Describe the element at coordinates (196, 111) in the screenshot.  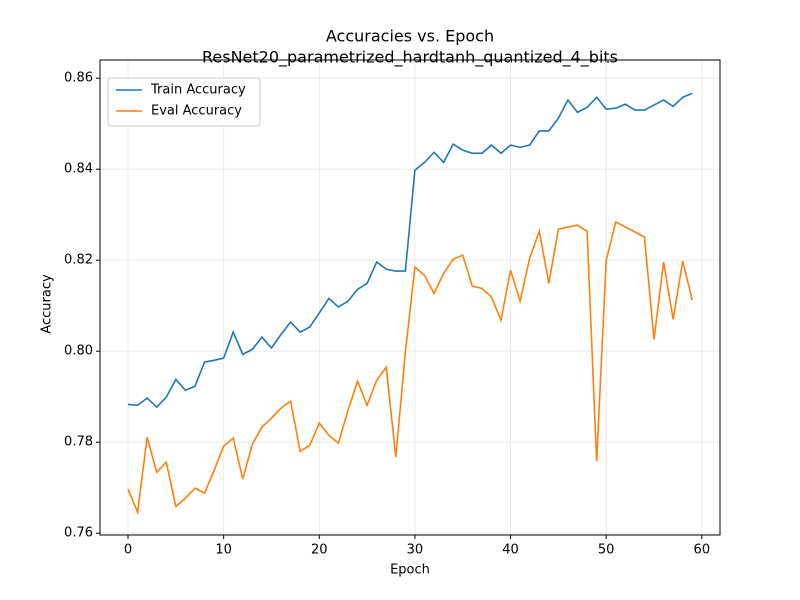
I see `legend-label: Eval Accuracy` at that location.